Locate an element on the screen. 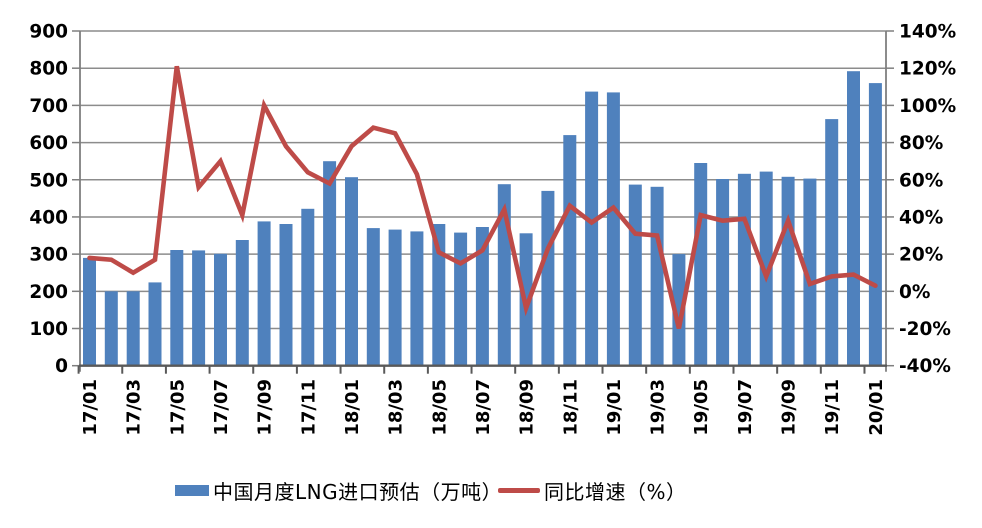 The height and width of the screenshot is (528, 982). bar-19/11 is located at coordinates (832, 242).